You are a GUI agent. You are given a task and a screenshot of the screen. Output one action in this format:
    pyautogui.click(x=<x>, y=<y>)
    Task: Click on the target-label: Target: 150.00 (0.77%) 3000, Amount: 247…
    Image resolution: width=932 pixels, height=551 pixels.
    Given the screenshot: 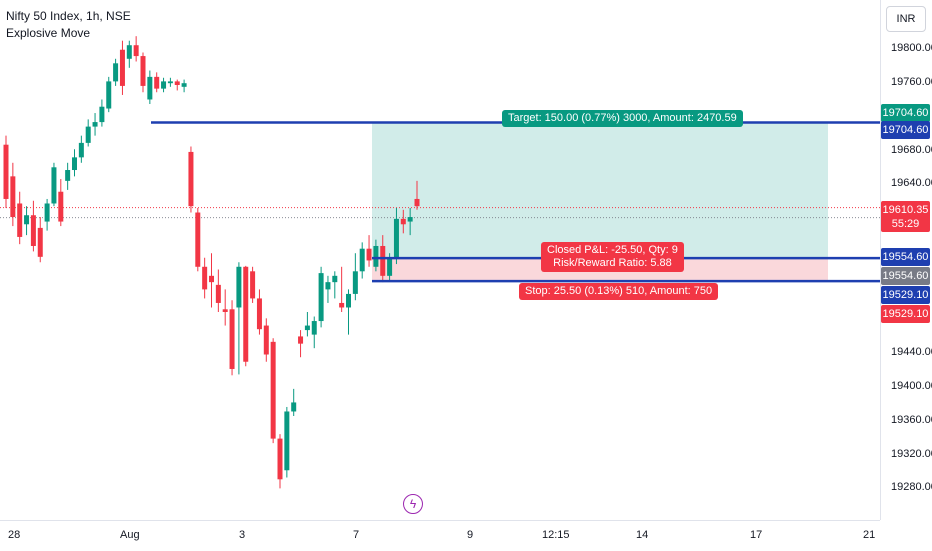 What is the action you would take?
    pyautogui.click(x=622, y=118)
    